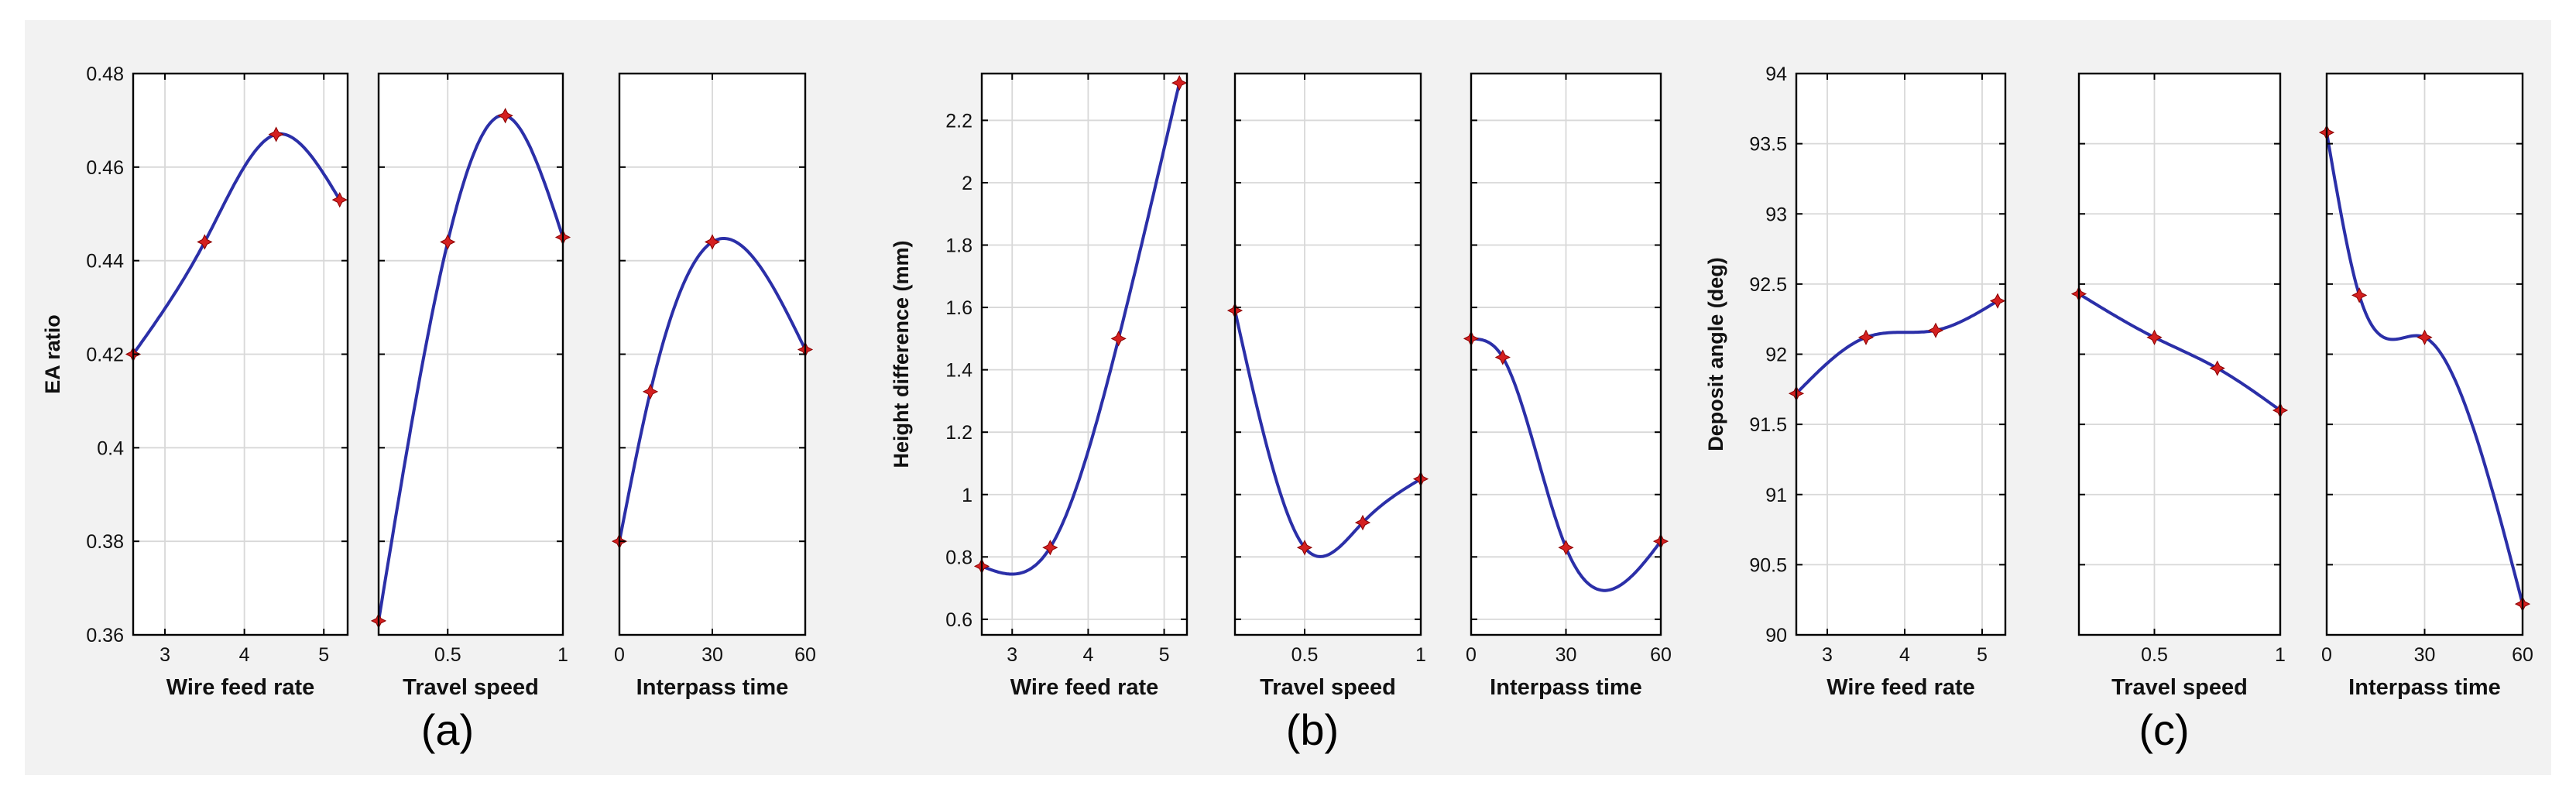  What do you see at coordinates (958, 558) in the screenshot?
I see `y-tick-label: 0.8` at bounding box center [958, 558].